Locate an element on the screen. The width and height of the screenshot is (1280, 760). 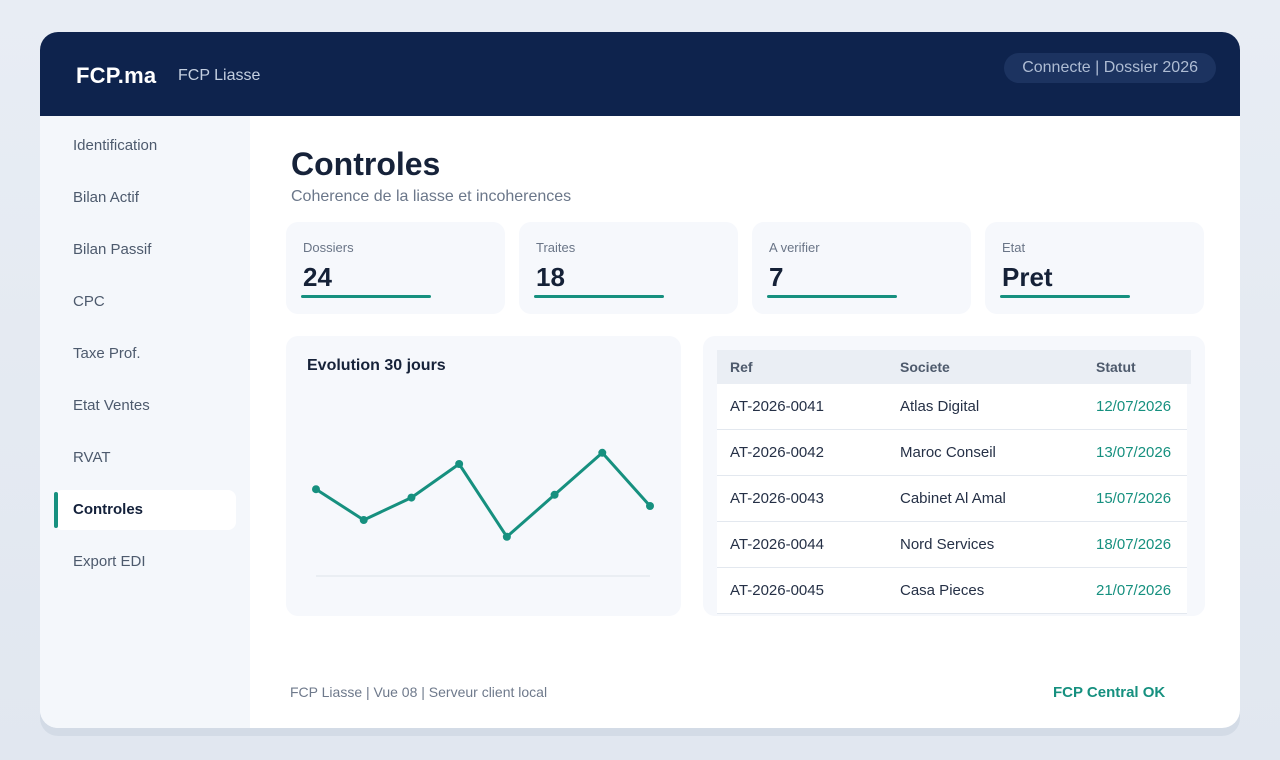
cell-statut: 13/07/2026 is located at coordinates (1134, 452).